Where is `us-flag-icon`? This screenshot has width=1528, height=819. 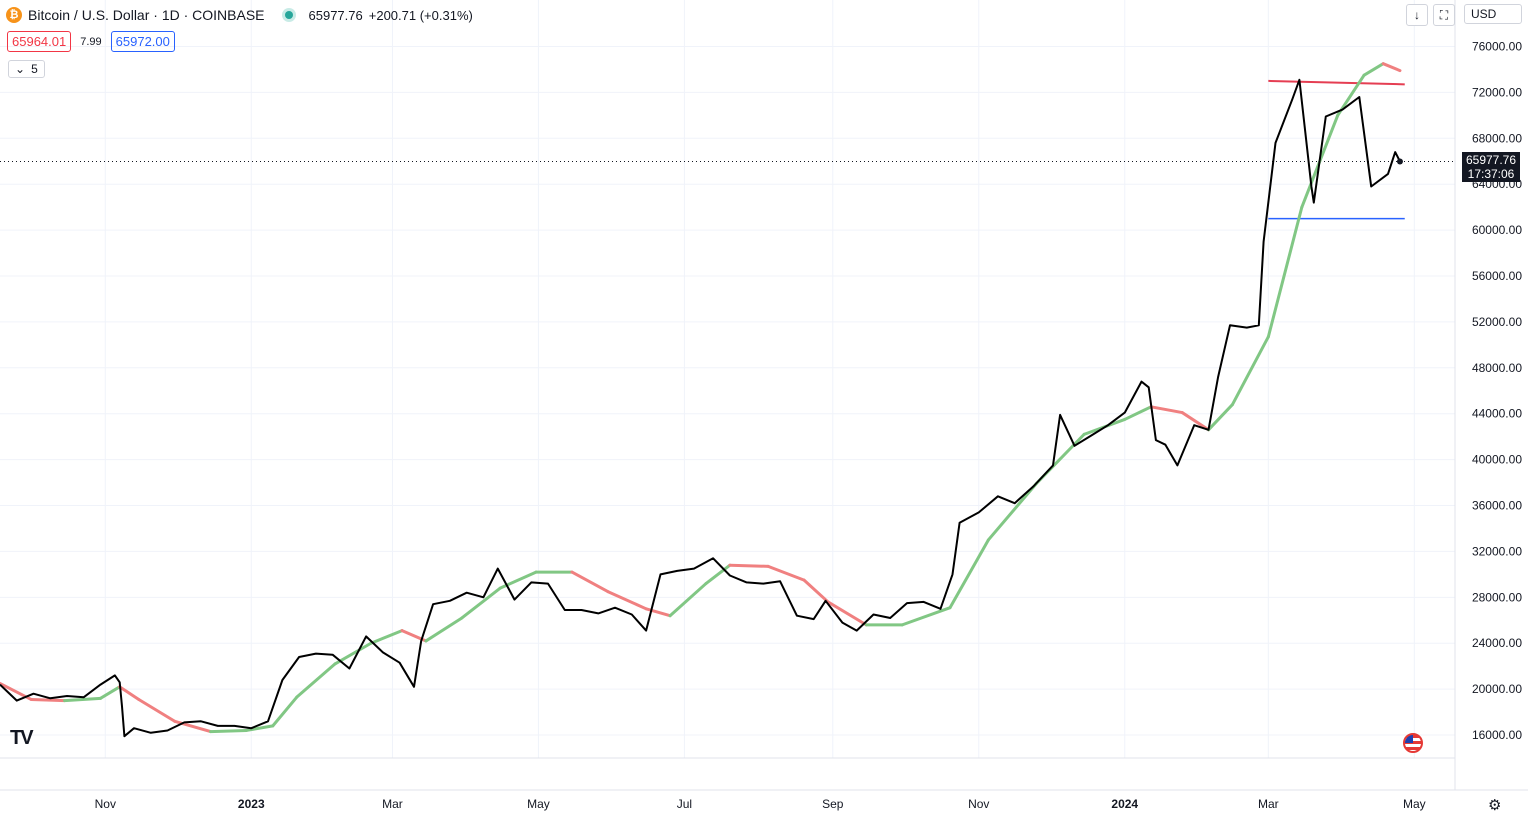
us-flag-icon is located at coordinates (1413, 743).